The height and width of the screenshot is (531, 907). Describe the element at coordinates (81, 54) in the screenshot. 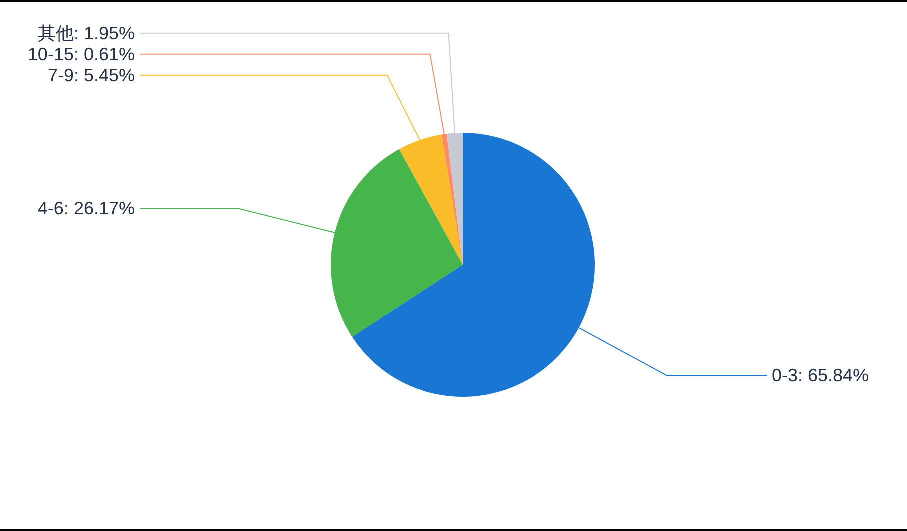

I see `slice-label: 10-15: 0.61%` at that location.